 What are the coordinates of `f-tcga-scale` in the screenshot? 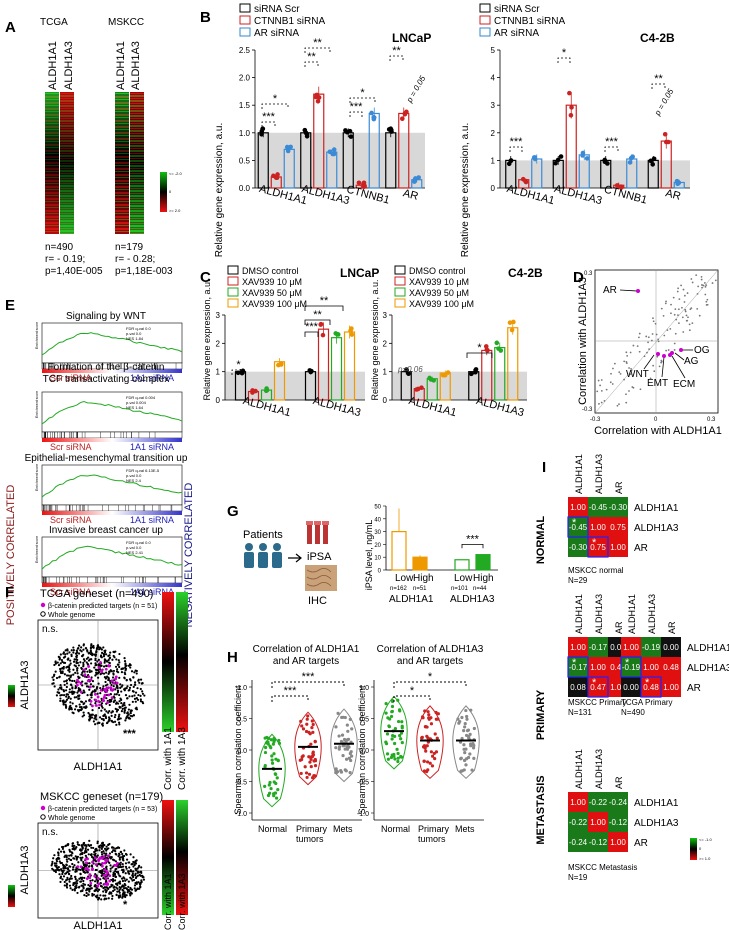 It's located at (11, 696).